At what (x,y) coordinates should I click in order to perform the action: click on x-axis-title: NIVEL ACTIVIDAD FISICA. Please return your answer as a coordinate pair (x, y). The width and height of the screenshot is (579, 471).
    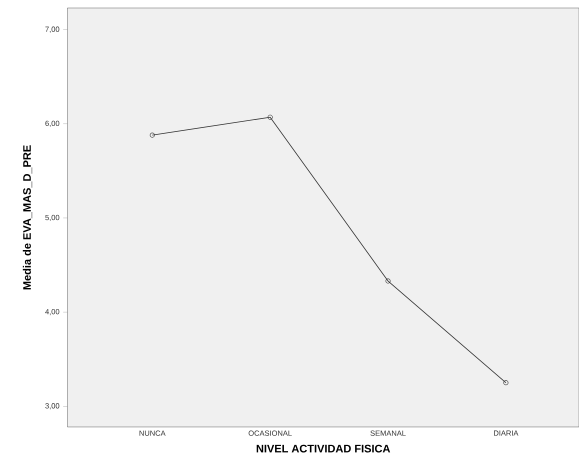
    Looking at the image, I should click on (323, 448).